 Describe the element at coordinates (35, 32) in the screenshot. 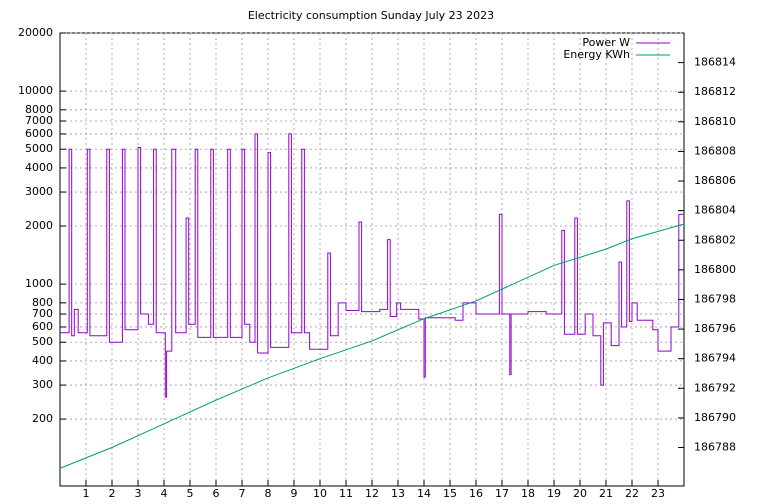

I see `y-tick-label: 20000` at that location.